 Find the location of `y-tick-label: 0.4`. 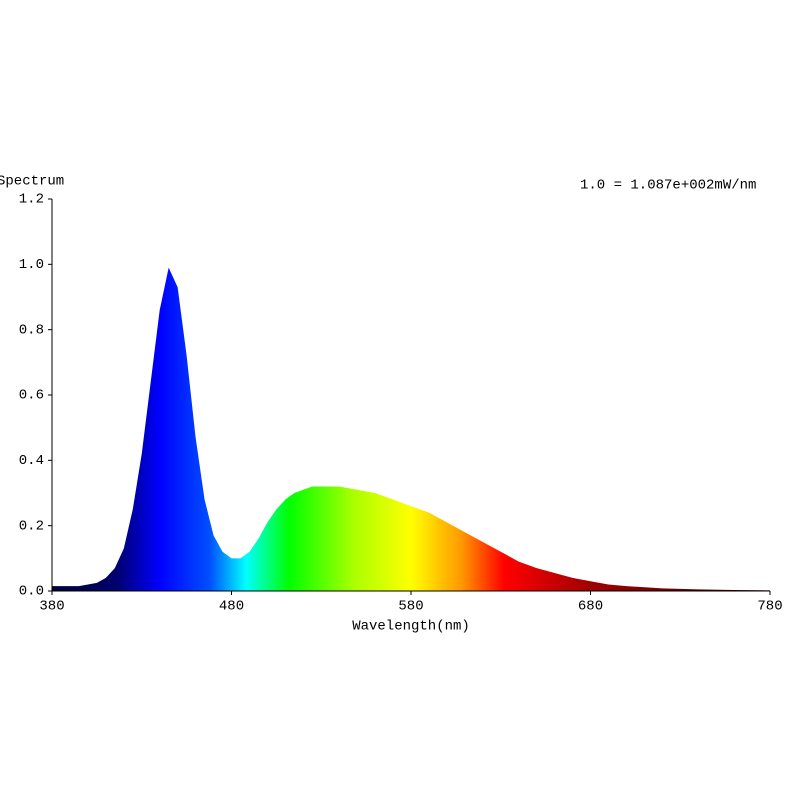

y-tick-label: 0.4 is located at coordinates (31, 461).